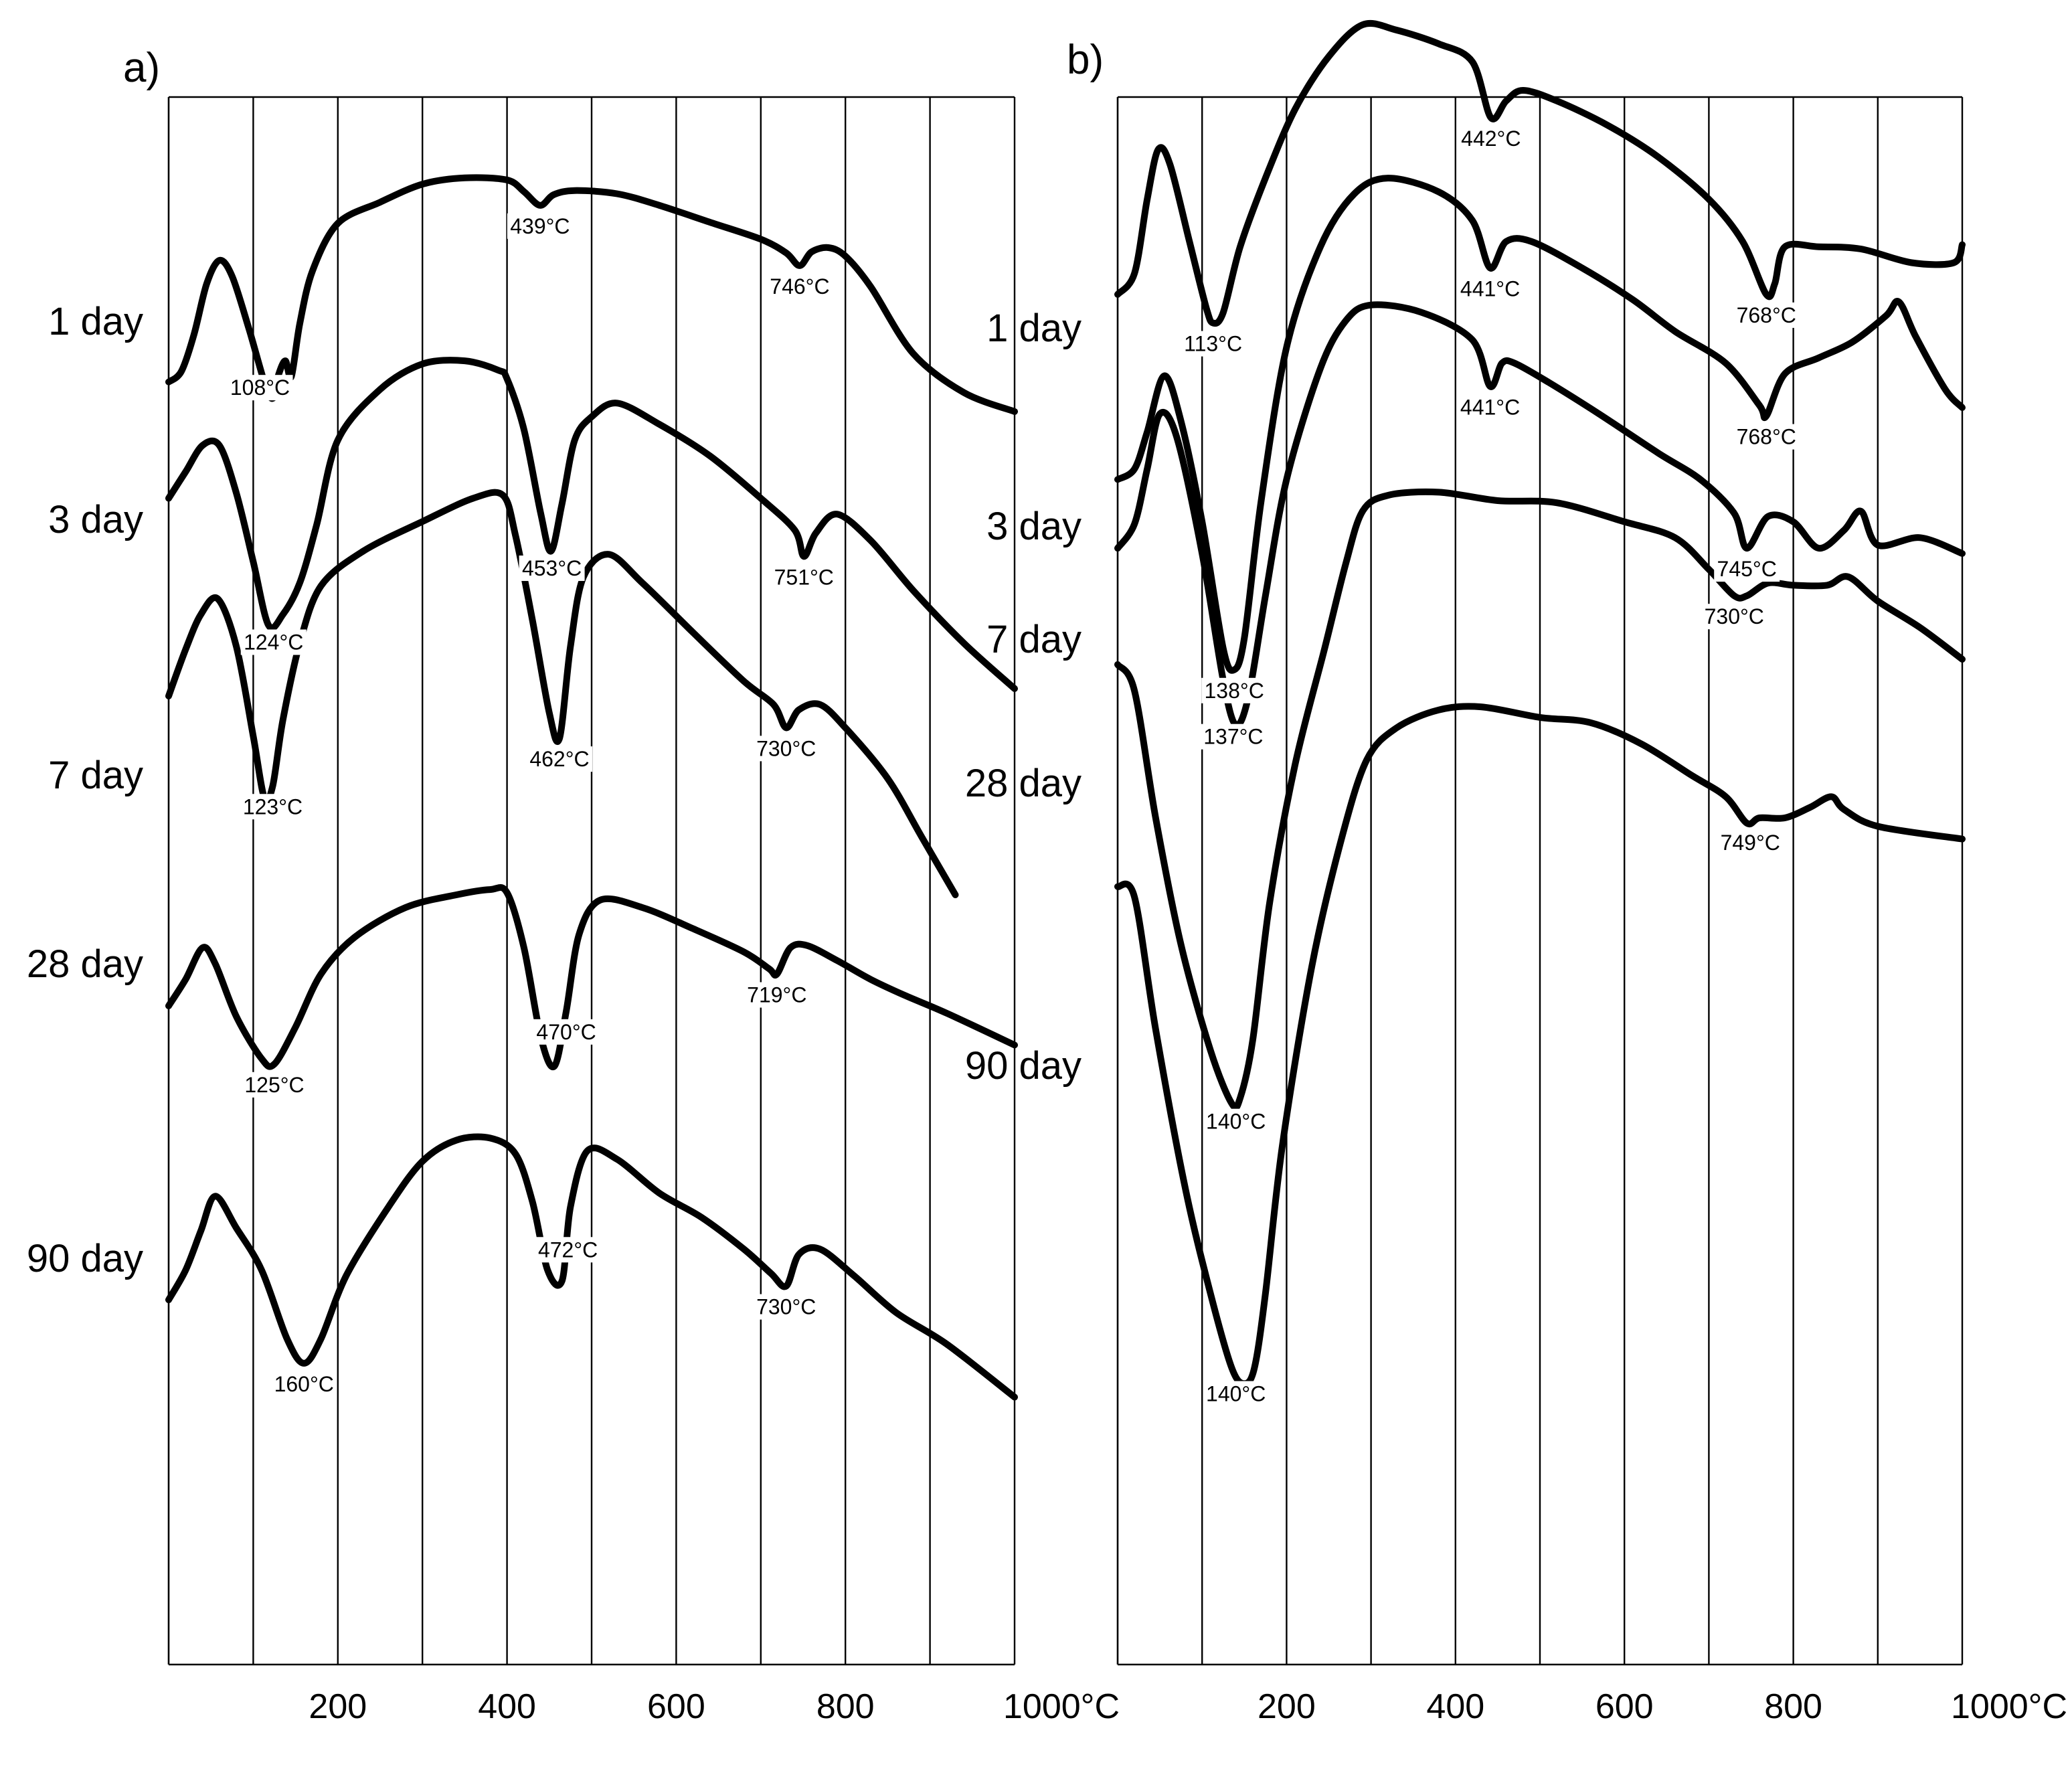 The height and width of the screenshot is (1785, 2072). I want to click on panel-b-peak-label: 749°C, so click(1750, 843).